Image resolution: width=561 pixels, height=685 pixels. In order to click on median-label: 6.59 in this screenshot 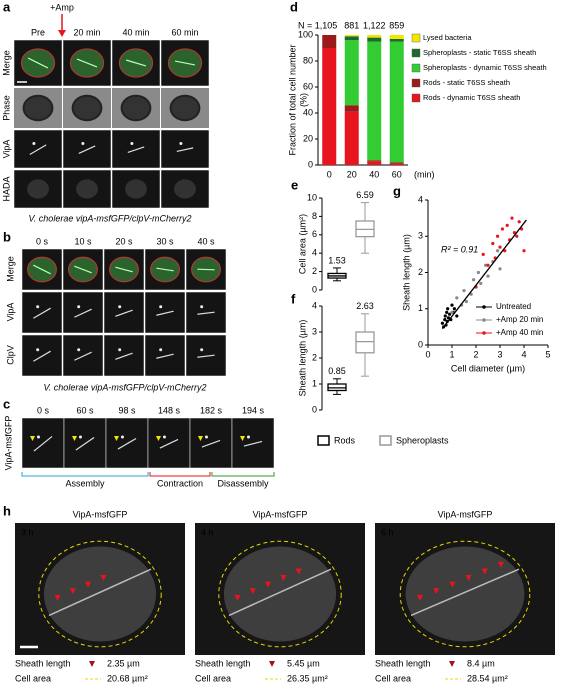, I will do `click(365, 195)`.